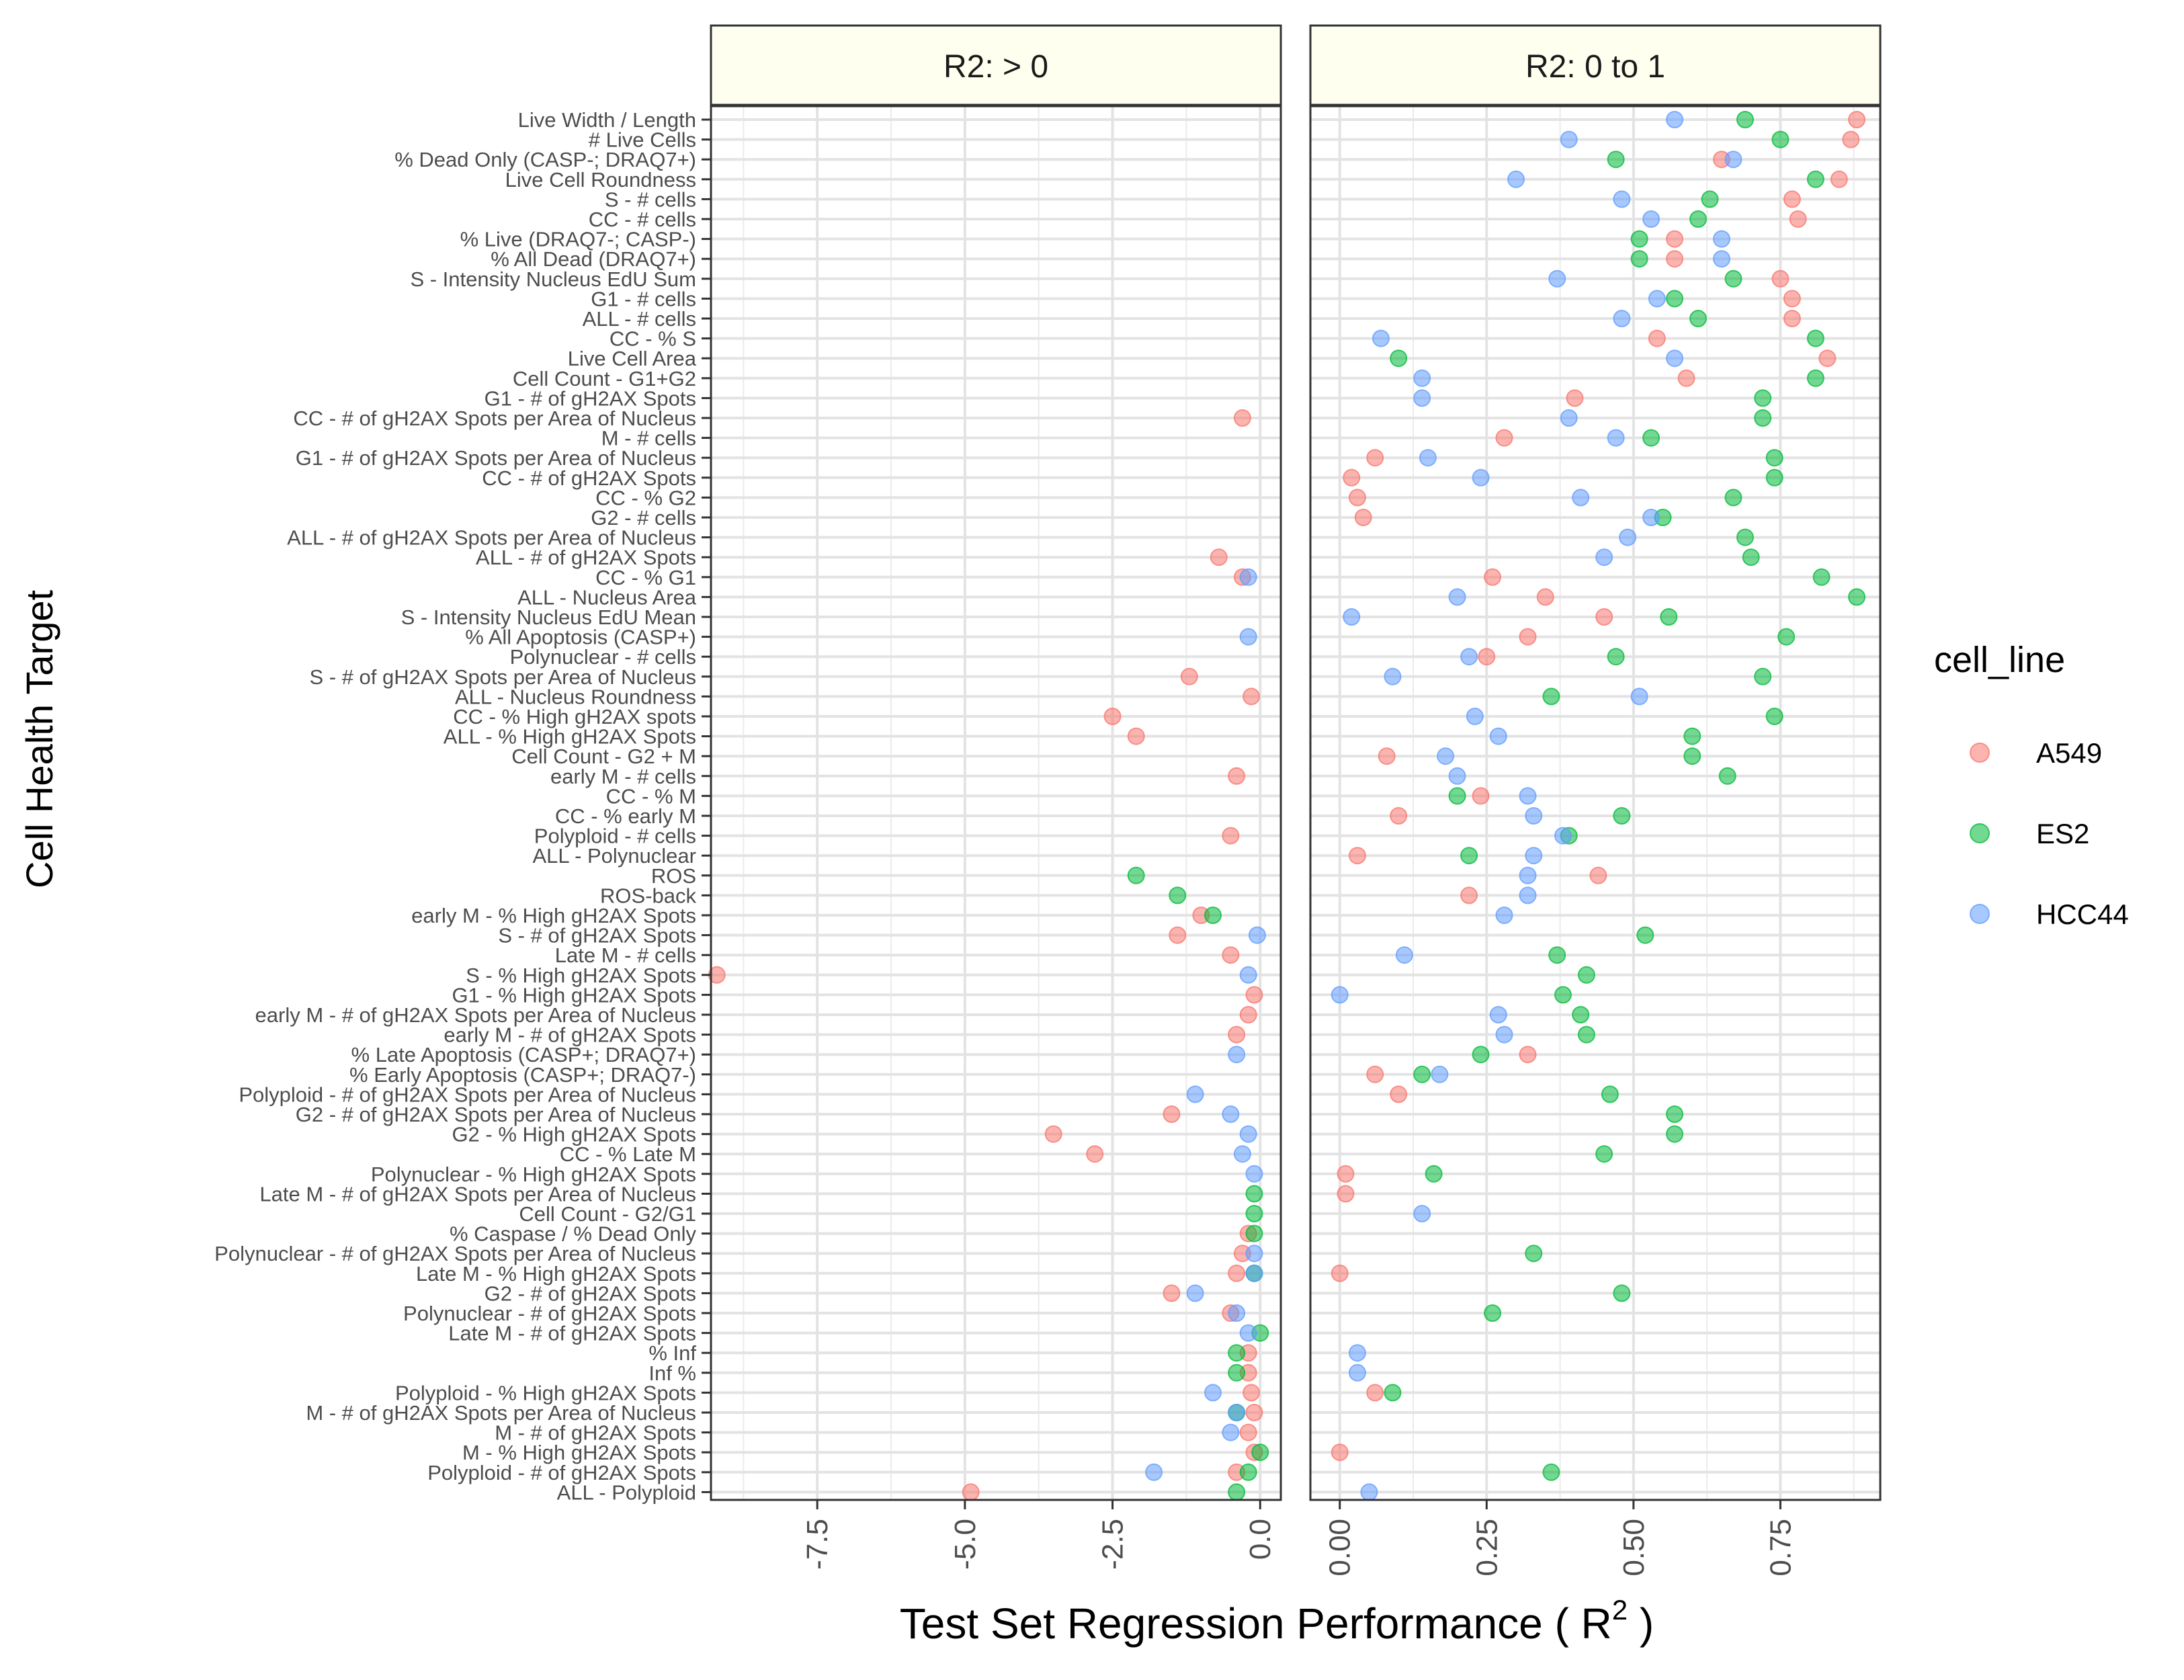  Describe the element at coordinates (1620, 1610) in the screenshot. I see `x-axis-title-sup: 2` at that location.